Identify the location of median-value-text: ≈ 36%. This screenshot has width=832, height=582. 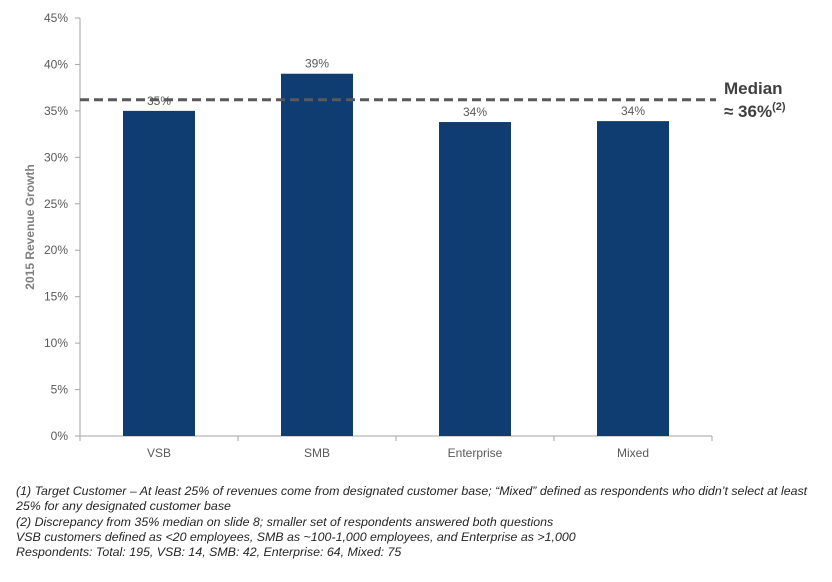
(748, 111).